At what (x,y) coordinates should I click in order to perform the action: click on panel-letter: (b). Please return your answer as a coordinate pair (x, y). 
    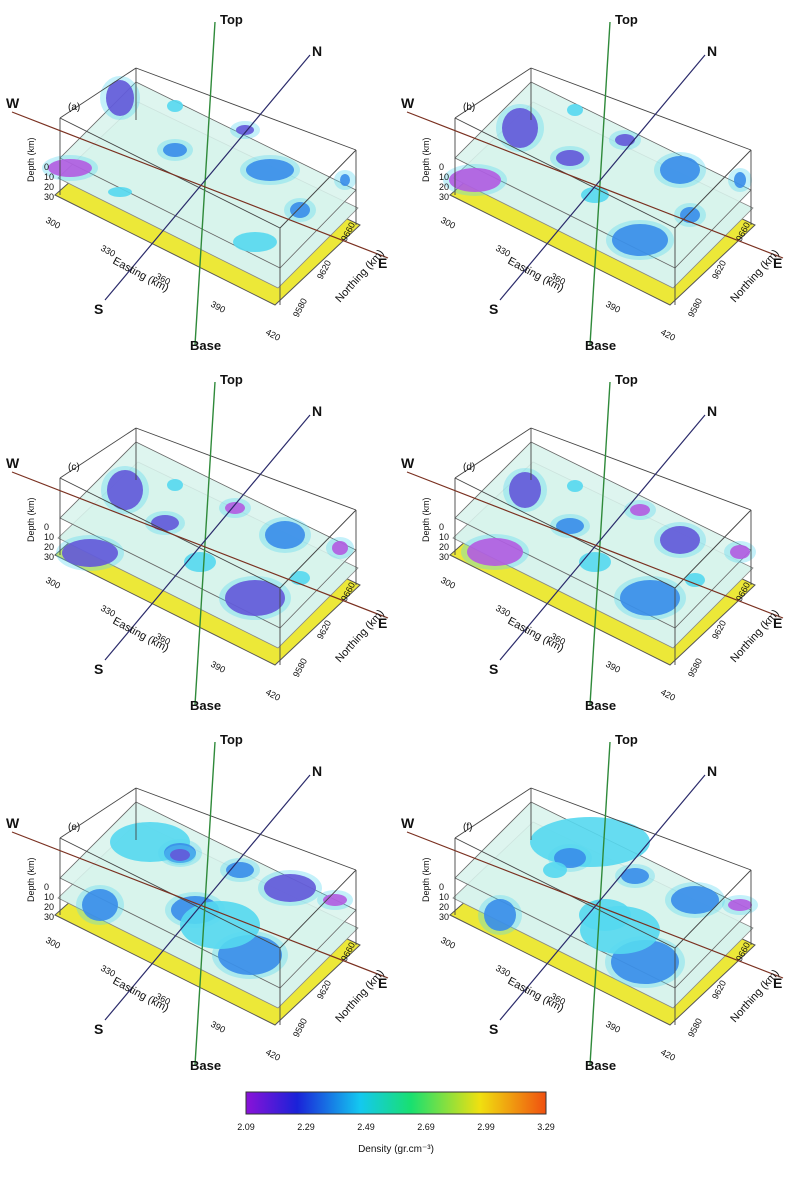
    Looking at the image, I should click on (469, 107).